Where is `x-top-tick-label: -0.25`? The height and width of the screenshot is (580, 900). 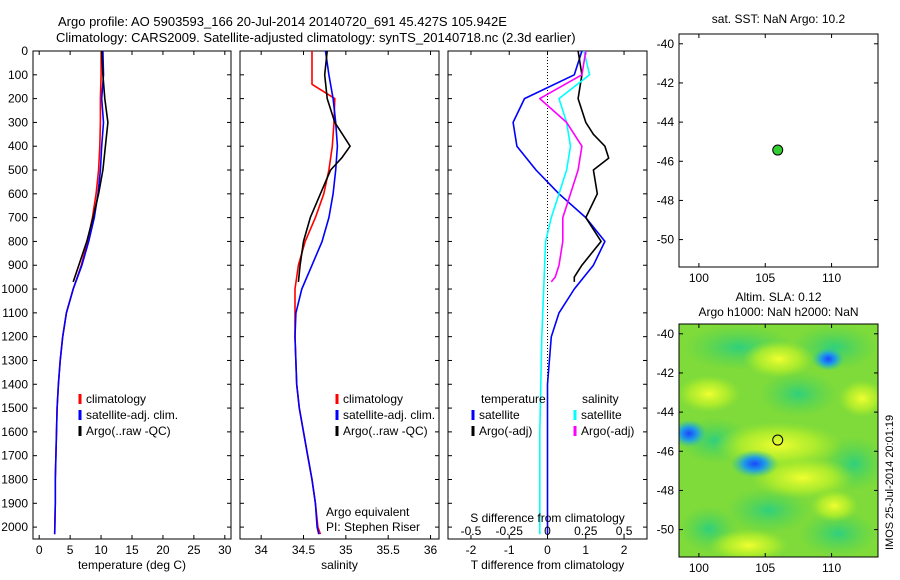 x-top-tick-label: -0.25 is located at coordinates (510, 531).